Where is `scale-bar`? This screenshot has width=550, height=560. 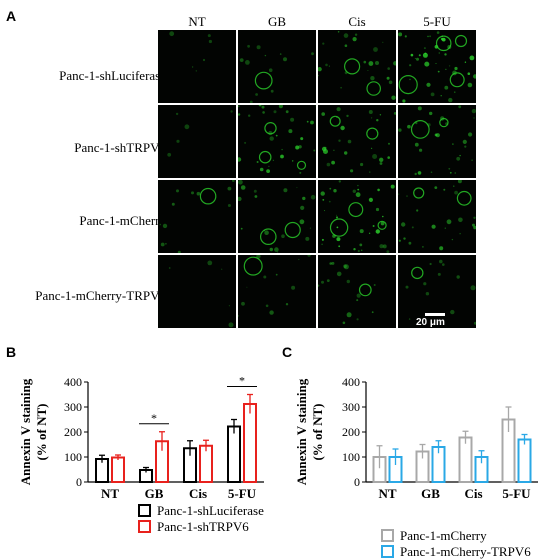 scale-bar is located at coordinates (435, 314).